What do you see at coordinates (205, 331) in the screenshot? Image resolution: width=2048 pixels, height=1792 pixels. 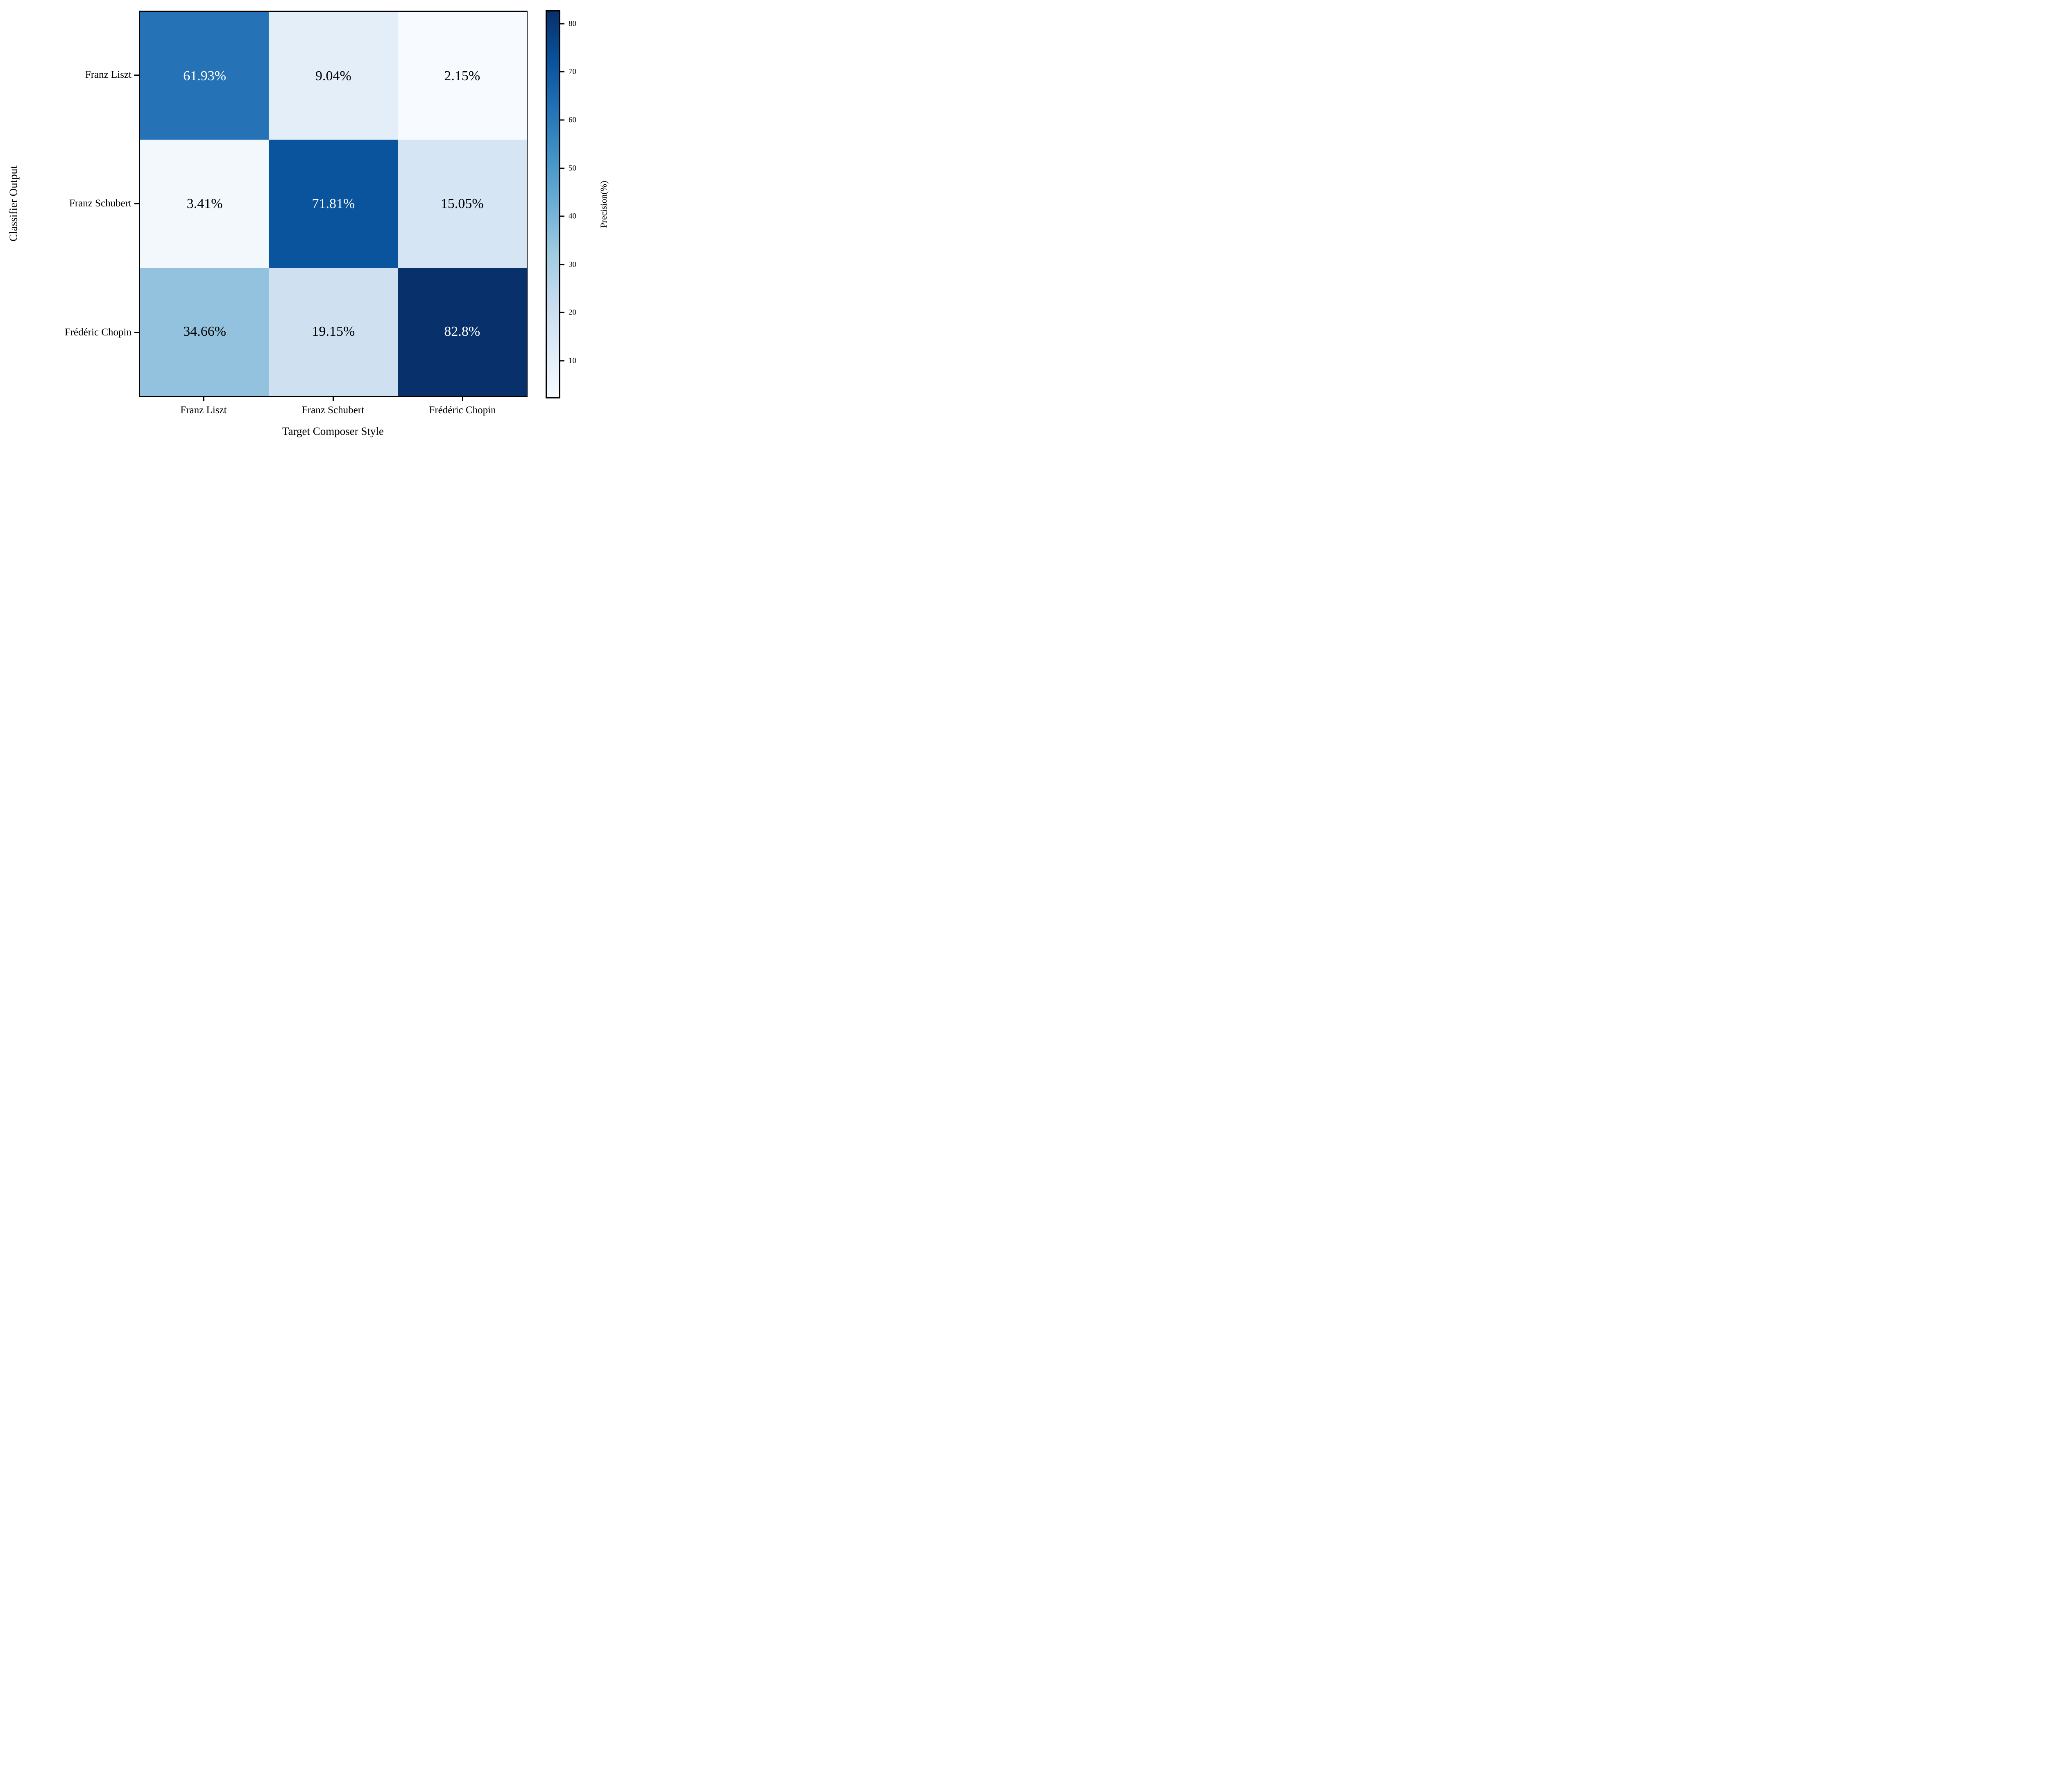 I see `heatmap-cell-r2c0: 34.66%` at bounding box center [205, 331].